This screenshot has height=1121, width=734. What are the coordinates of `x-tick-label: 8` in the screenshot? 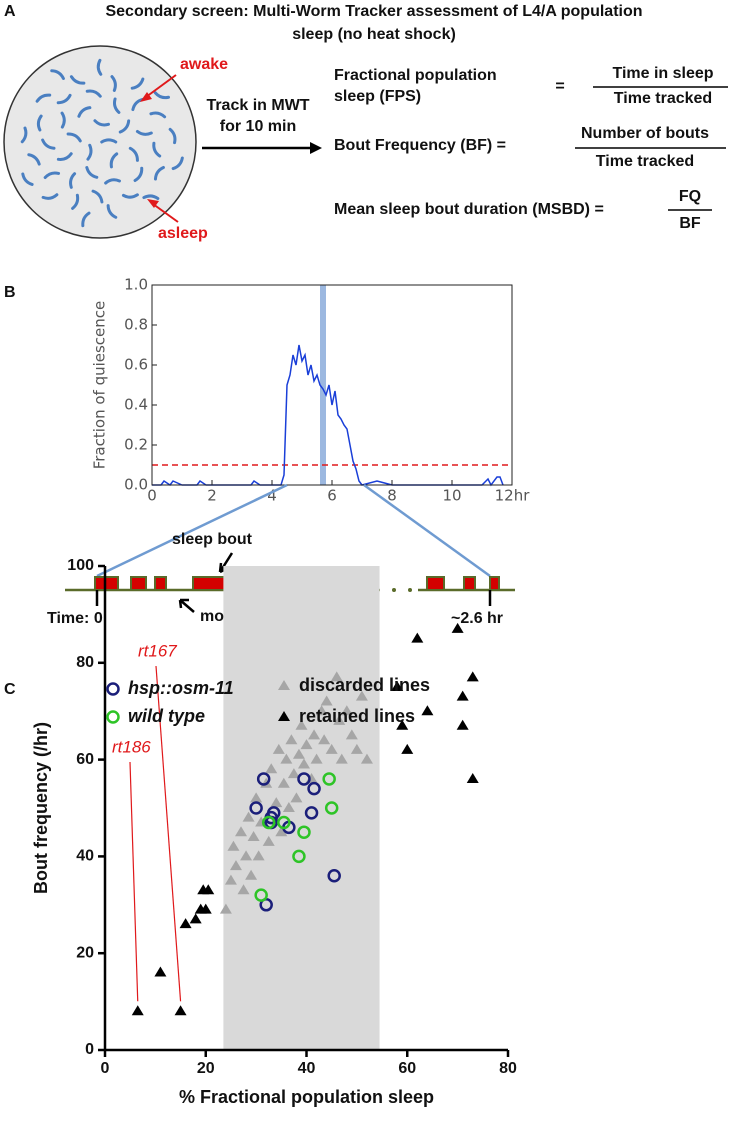 It's located at (392, 496).